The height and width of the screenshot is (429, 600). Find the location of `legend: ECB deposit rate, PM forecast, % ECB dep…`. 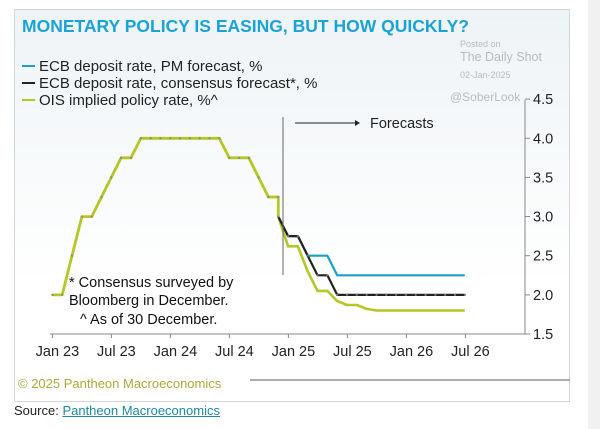

legend: ECB deposit rate, PM forecast, % ECB dep… is located at coordinates (169, 83).